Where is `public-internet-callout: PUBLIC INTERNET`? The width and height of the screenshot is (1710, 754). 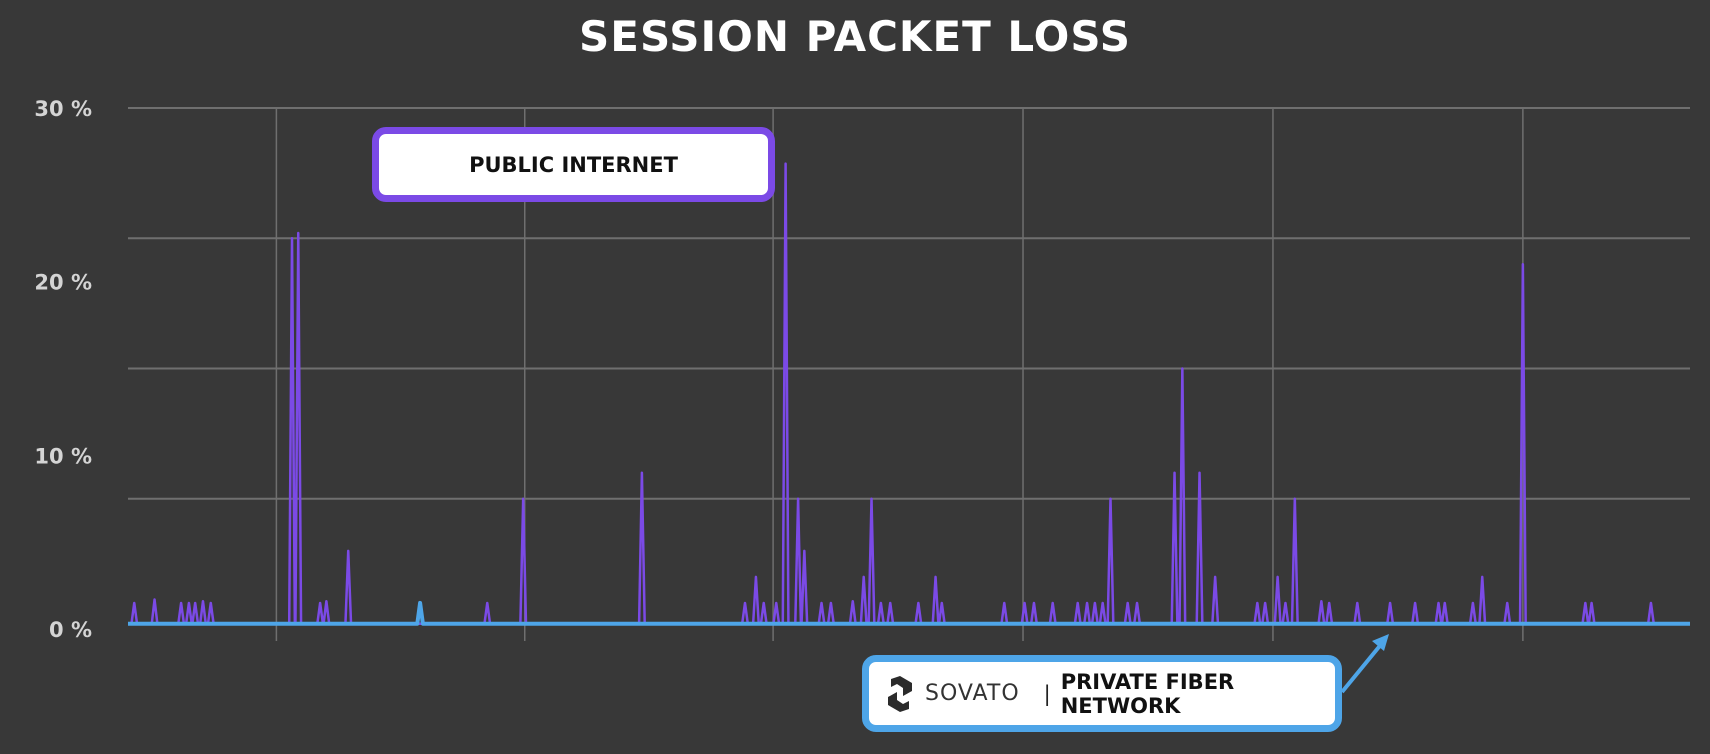 public-internet-callout: PUBLIC INTERNET is located at coordinates (573, 164).